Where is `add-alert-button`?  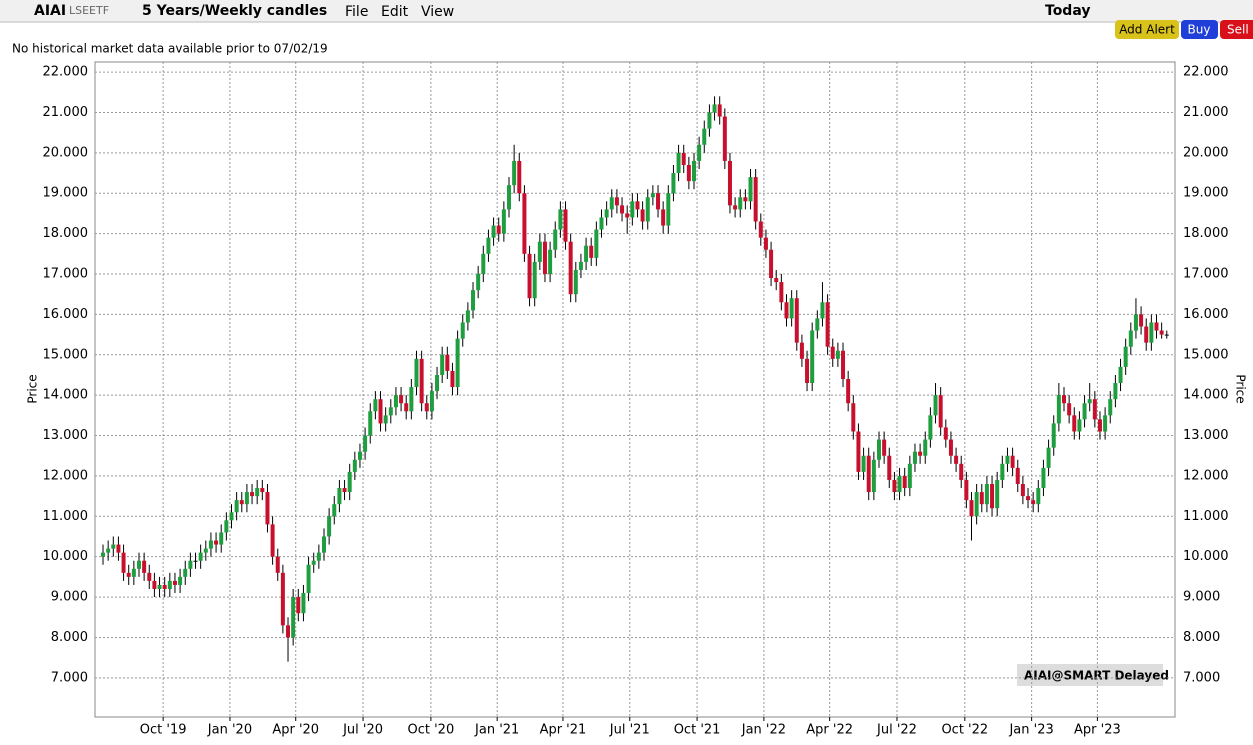 add-alert-button is located at coordinates (1147, 29).